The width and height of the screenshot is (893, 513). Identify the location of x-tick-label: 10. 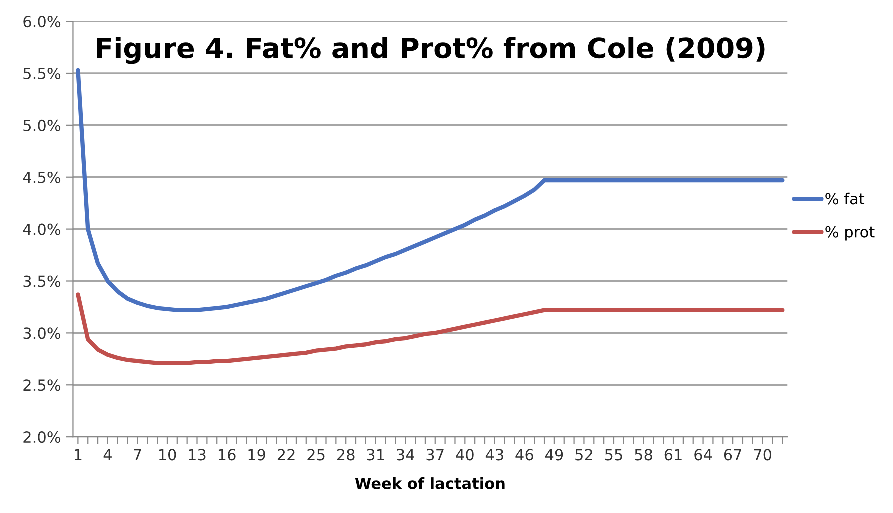
(167, 455).